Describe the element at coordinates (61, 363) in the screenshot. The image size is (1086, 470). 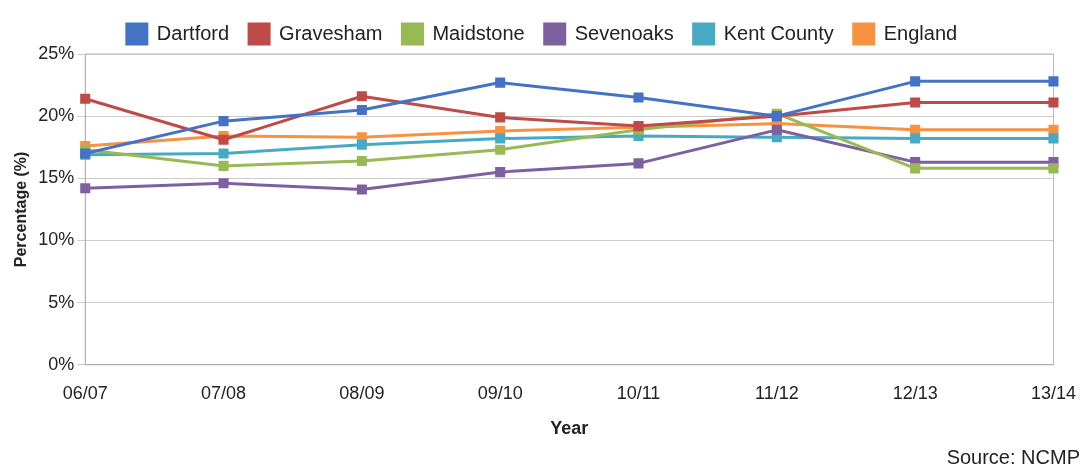
I see `y-tick-label: 0%` at that location.